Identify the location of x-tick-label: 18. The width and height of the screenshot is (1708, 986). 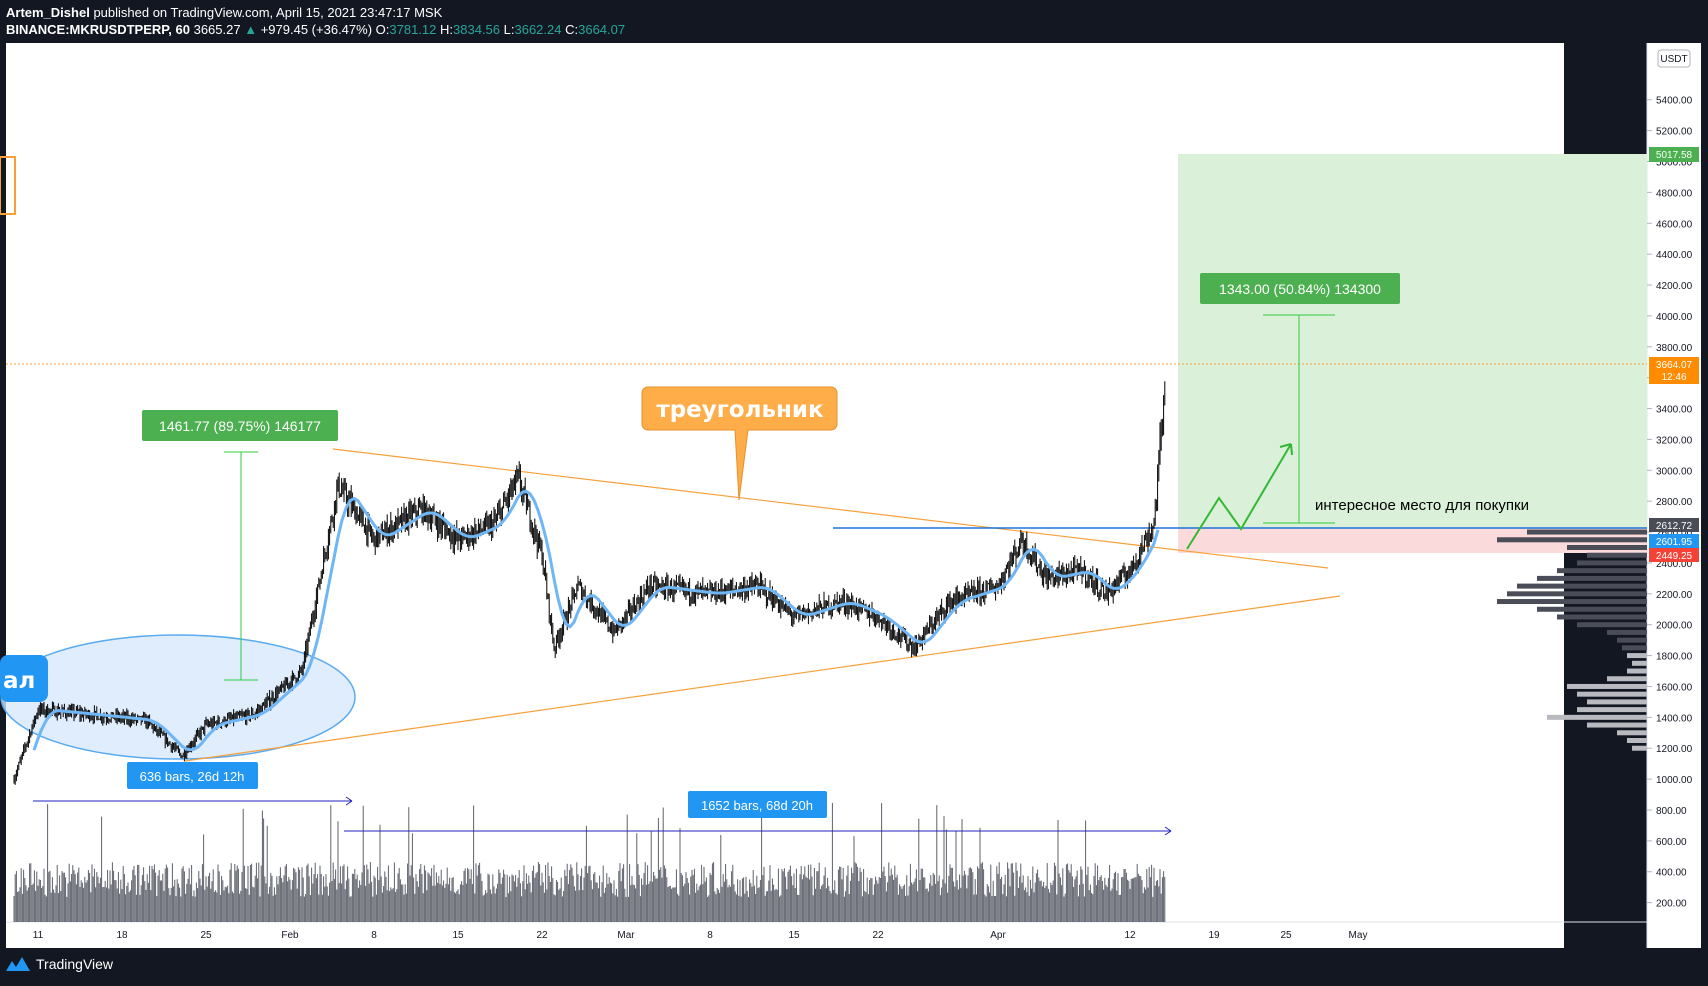
(122, 935).